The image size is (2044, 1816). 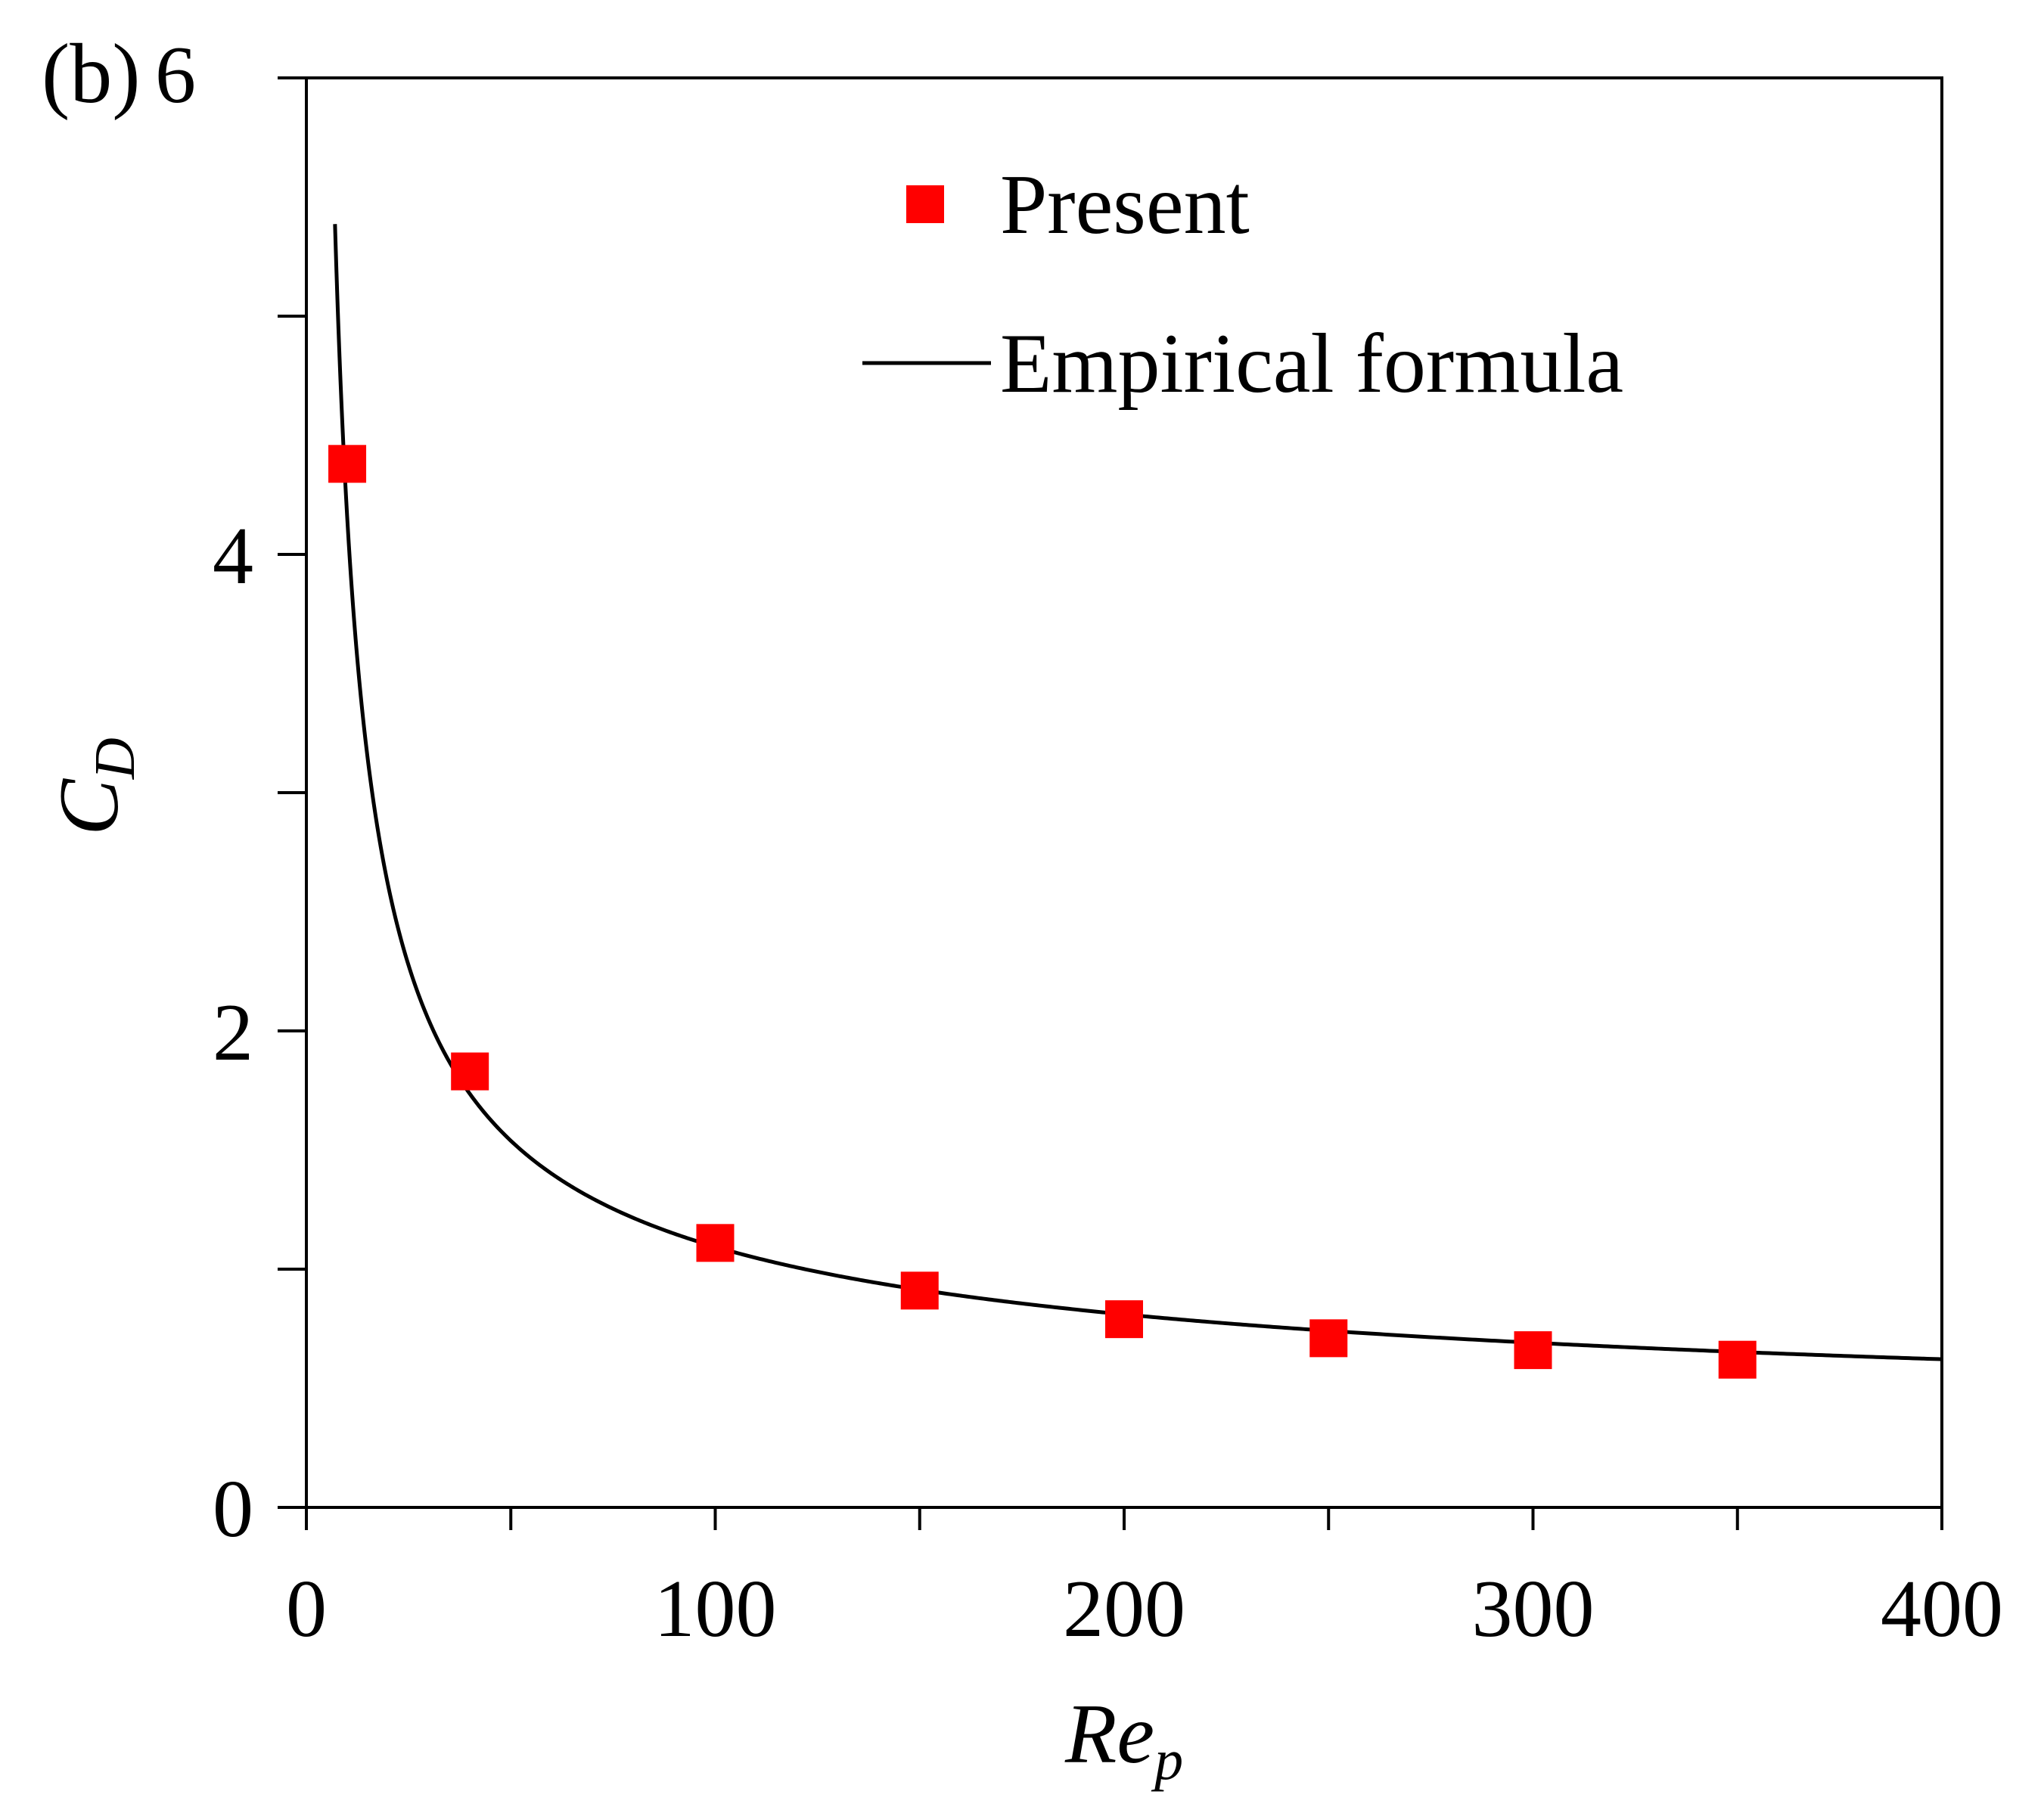 I want to click on y-tick-label: 2, so click(x=233, y=1033).